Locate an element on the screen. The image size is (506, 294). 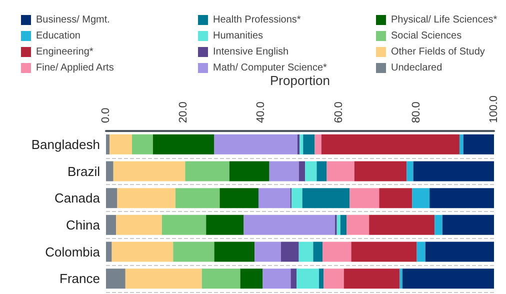
legend-label: Intensive English is located at coordinates (251, 52).